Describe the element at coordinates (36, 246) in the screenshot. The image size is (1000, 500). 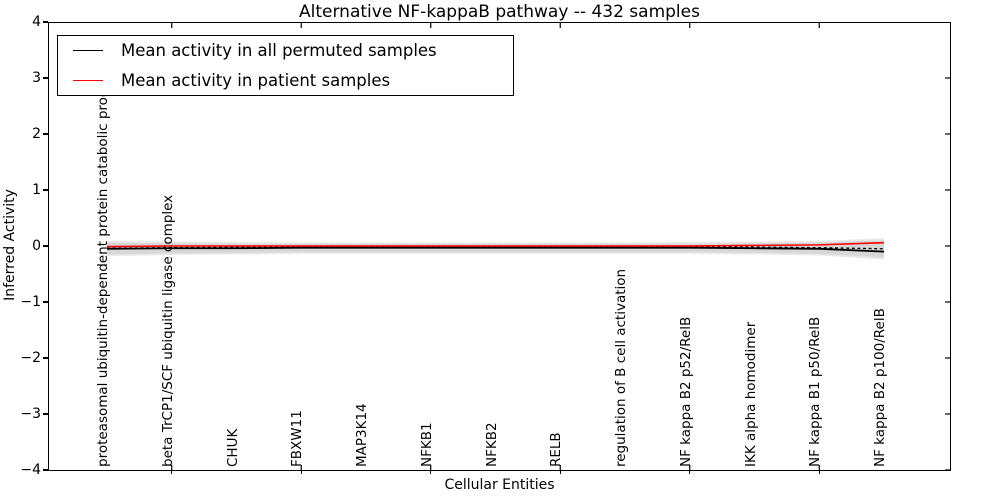
I see `y-tick-label: 0` at that location.